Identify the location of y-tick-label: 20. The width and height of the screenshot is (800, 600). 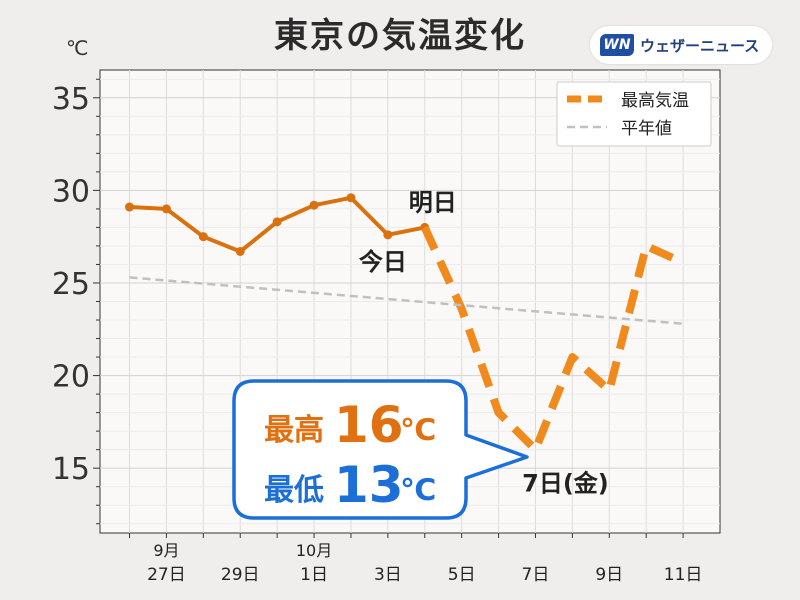
(71, 377).